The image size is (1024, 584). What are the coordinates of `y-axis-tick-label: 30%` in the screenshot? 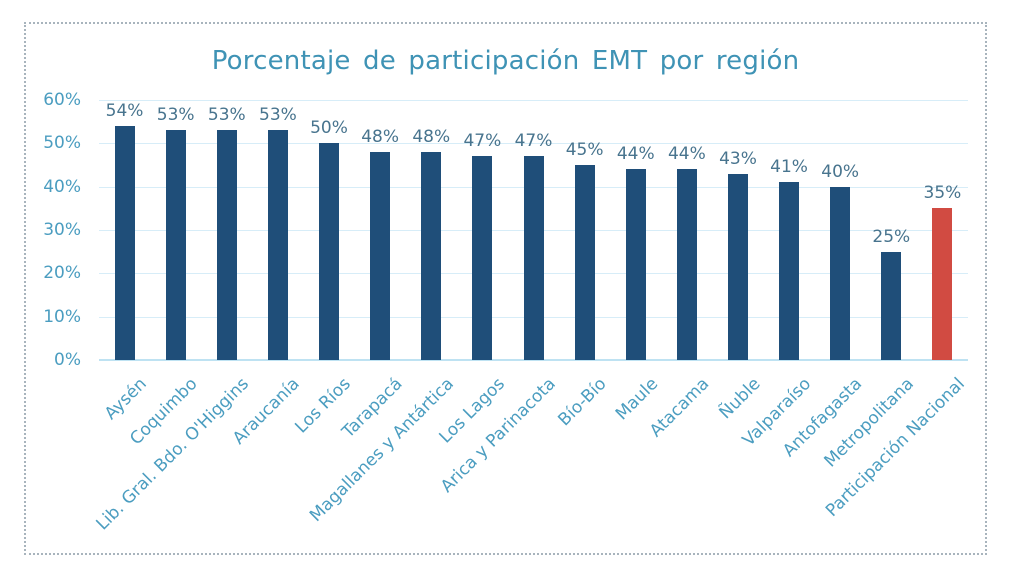 It's located at (62, 230).